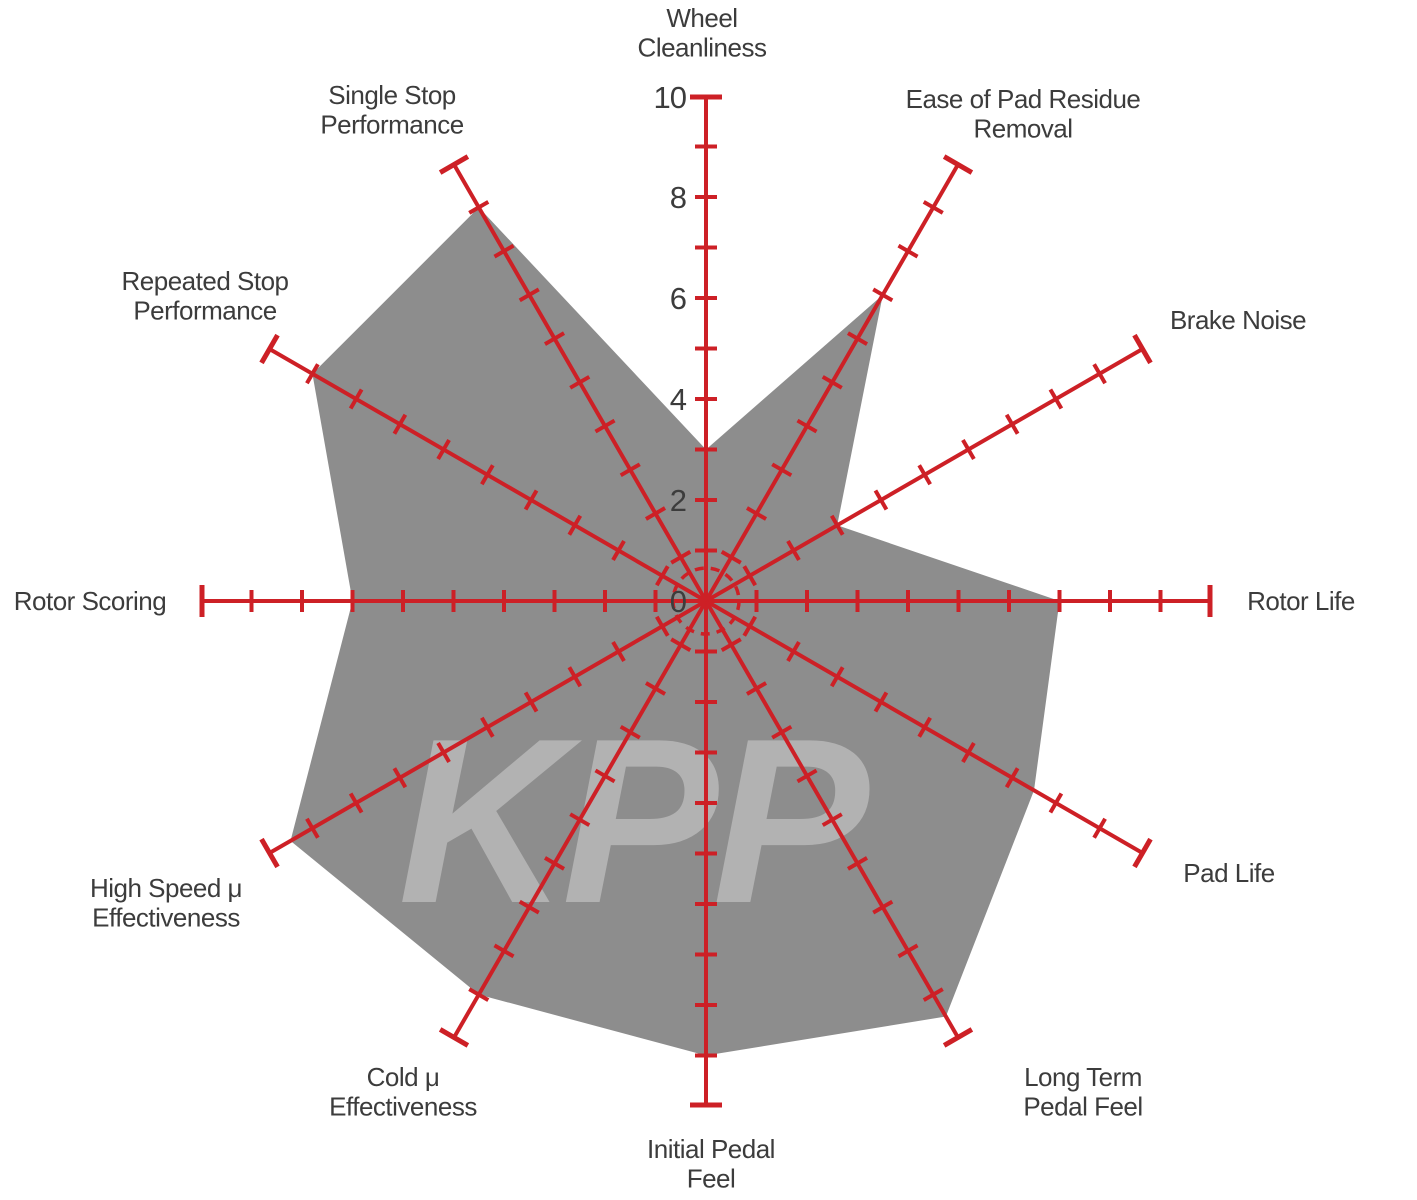 The image size is (1417, 1200). I want to click on scale-label: 6, so click(678, 298).